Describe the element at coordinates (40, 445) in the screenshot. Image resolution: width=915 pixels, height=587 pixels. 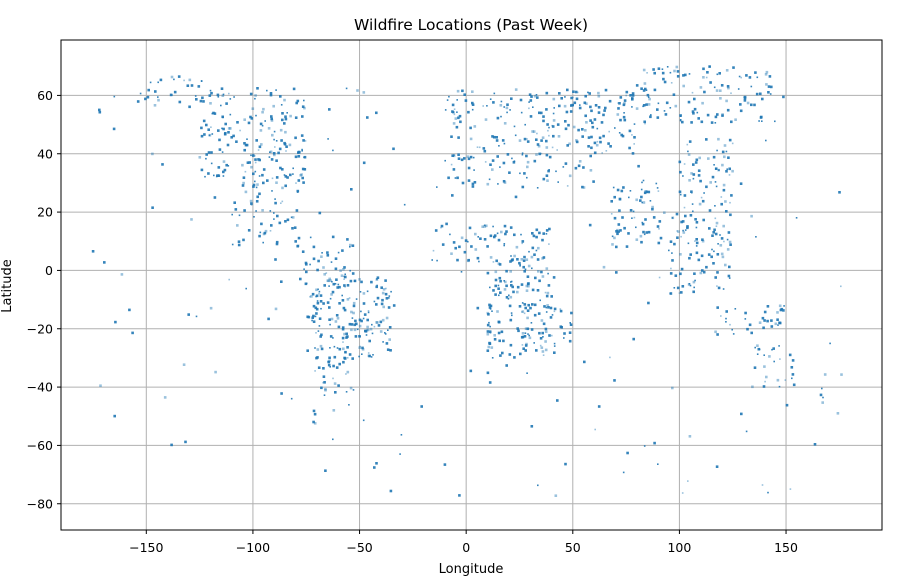
I see `y-tick-label: −60` at that location.